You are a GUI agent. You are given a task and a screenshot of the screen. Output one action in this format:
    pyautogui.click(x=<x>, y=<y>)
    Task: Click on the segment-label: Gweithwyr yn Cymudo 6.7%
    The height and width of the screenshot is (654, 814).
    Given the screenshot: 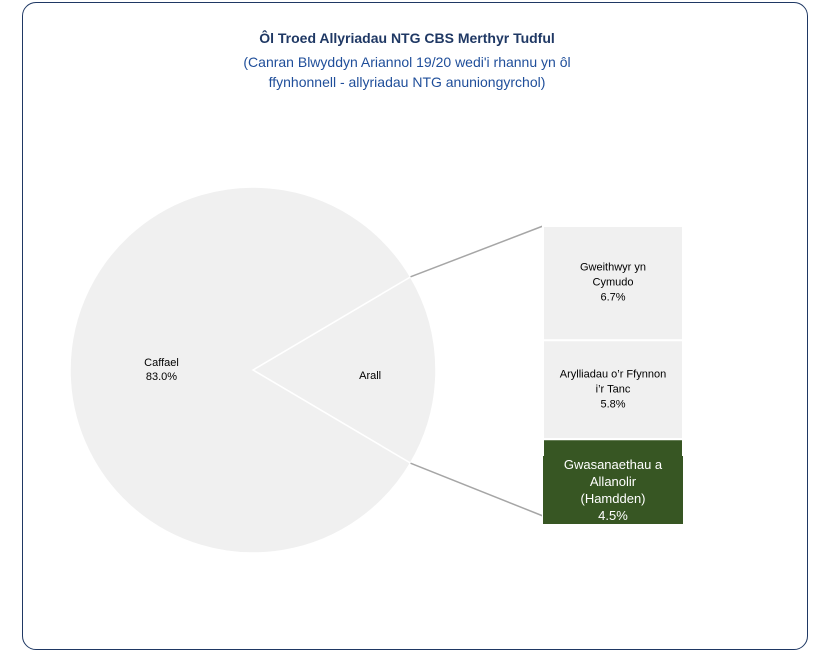 What is the action you would take?
    pyautogui.click(x=613, y=283)
    